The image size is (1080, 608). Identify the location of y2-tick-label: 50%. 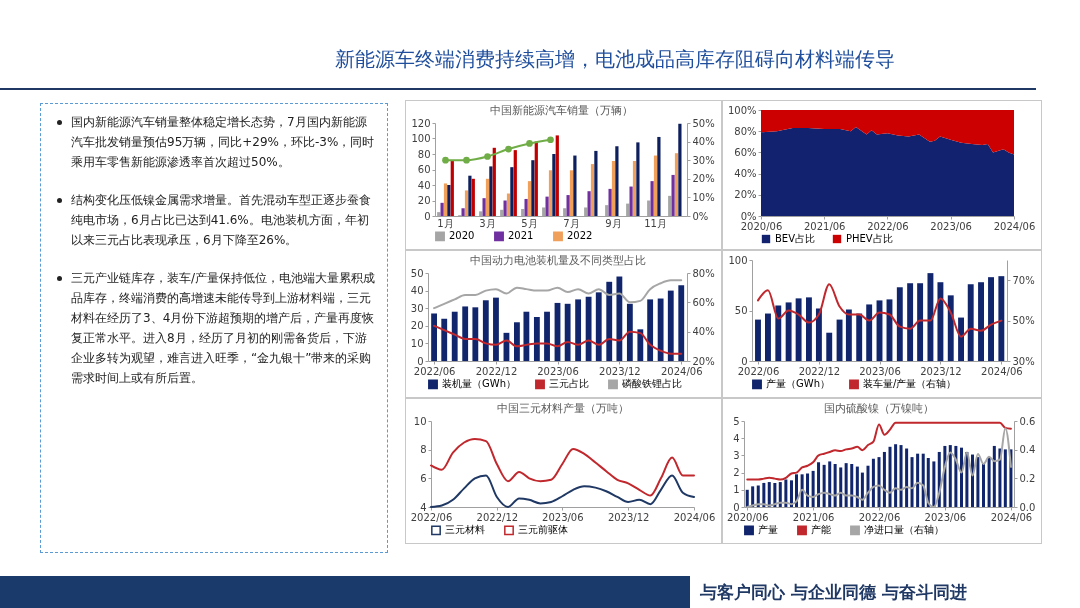
(703, 123).